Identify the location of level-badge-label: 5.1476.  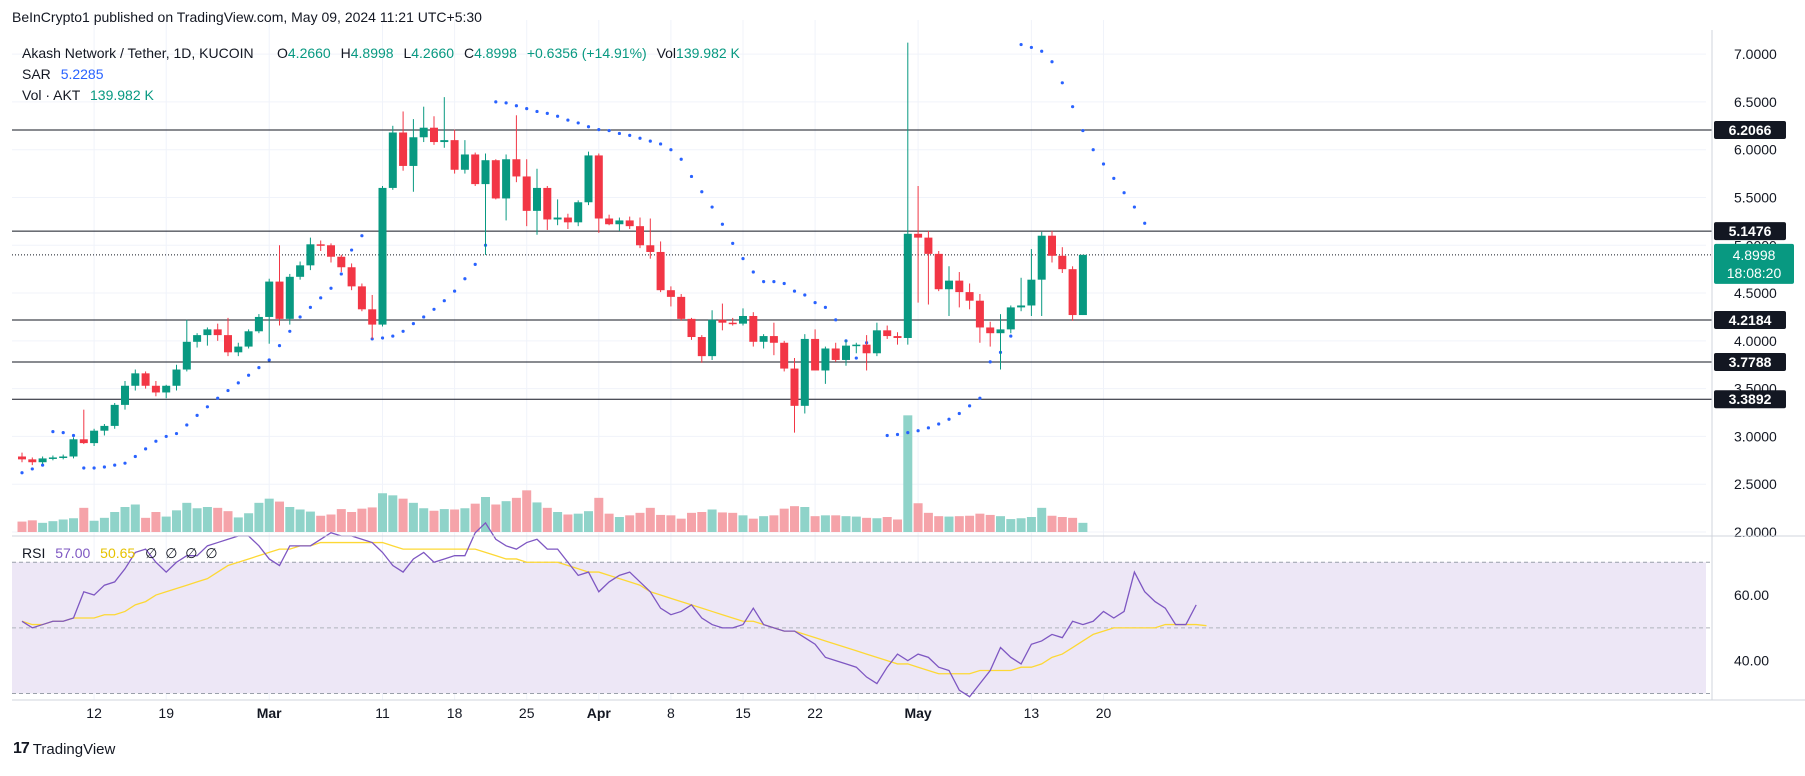
(1750, 231).